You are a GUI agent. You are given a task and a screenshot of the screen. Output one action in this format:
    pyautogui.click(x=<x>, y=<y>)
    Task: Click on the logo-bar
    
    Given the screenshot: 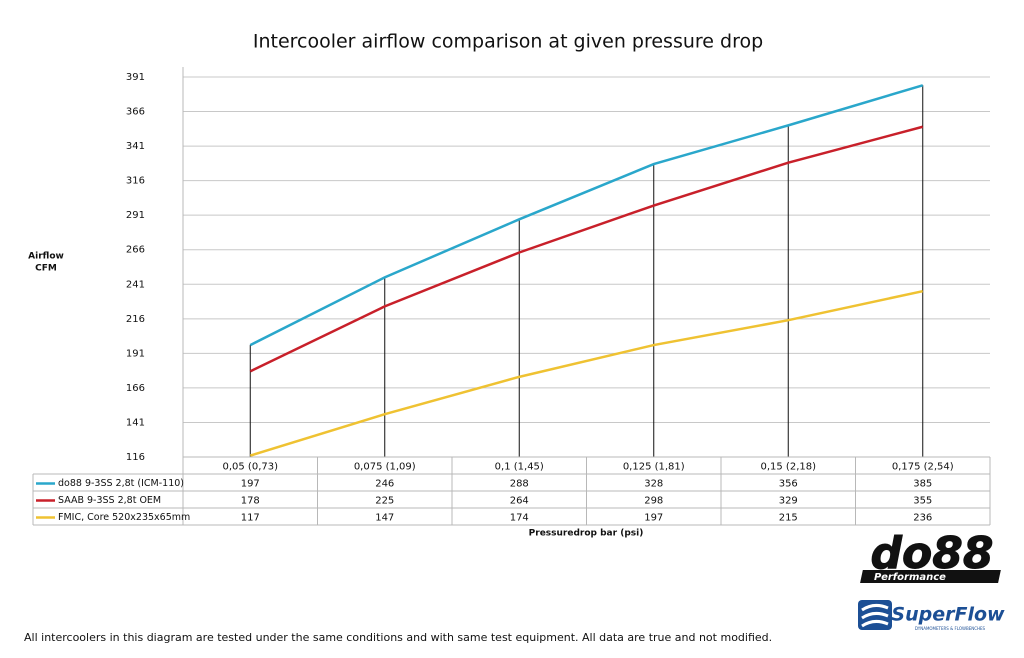 What is the action you would take?
    pyautogui.click(x=930, y=576)
    